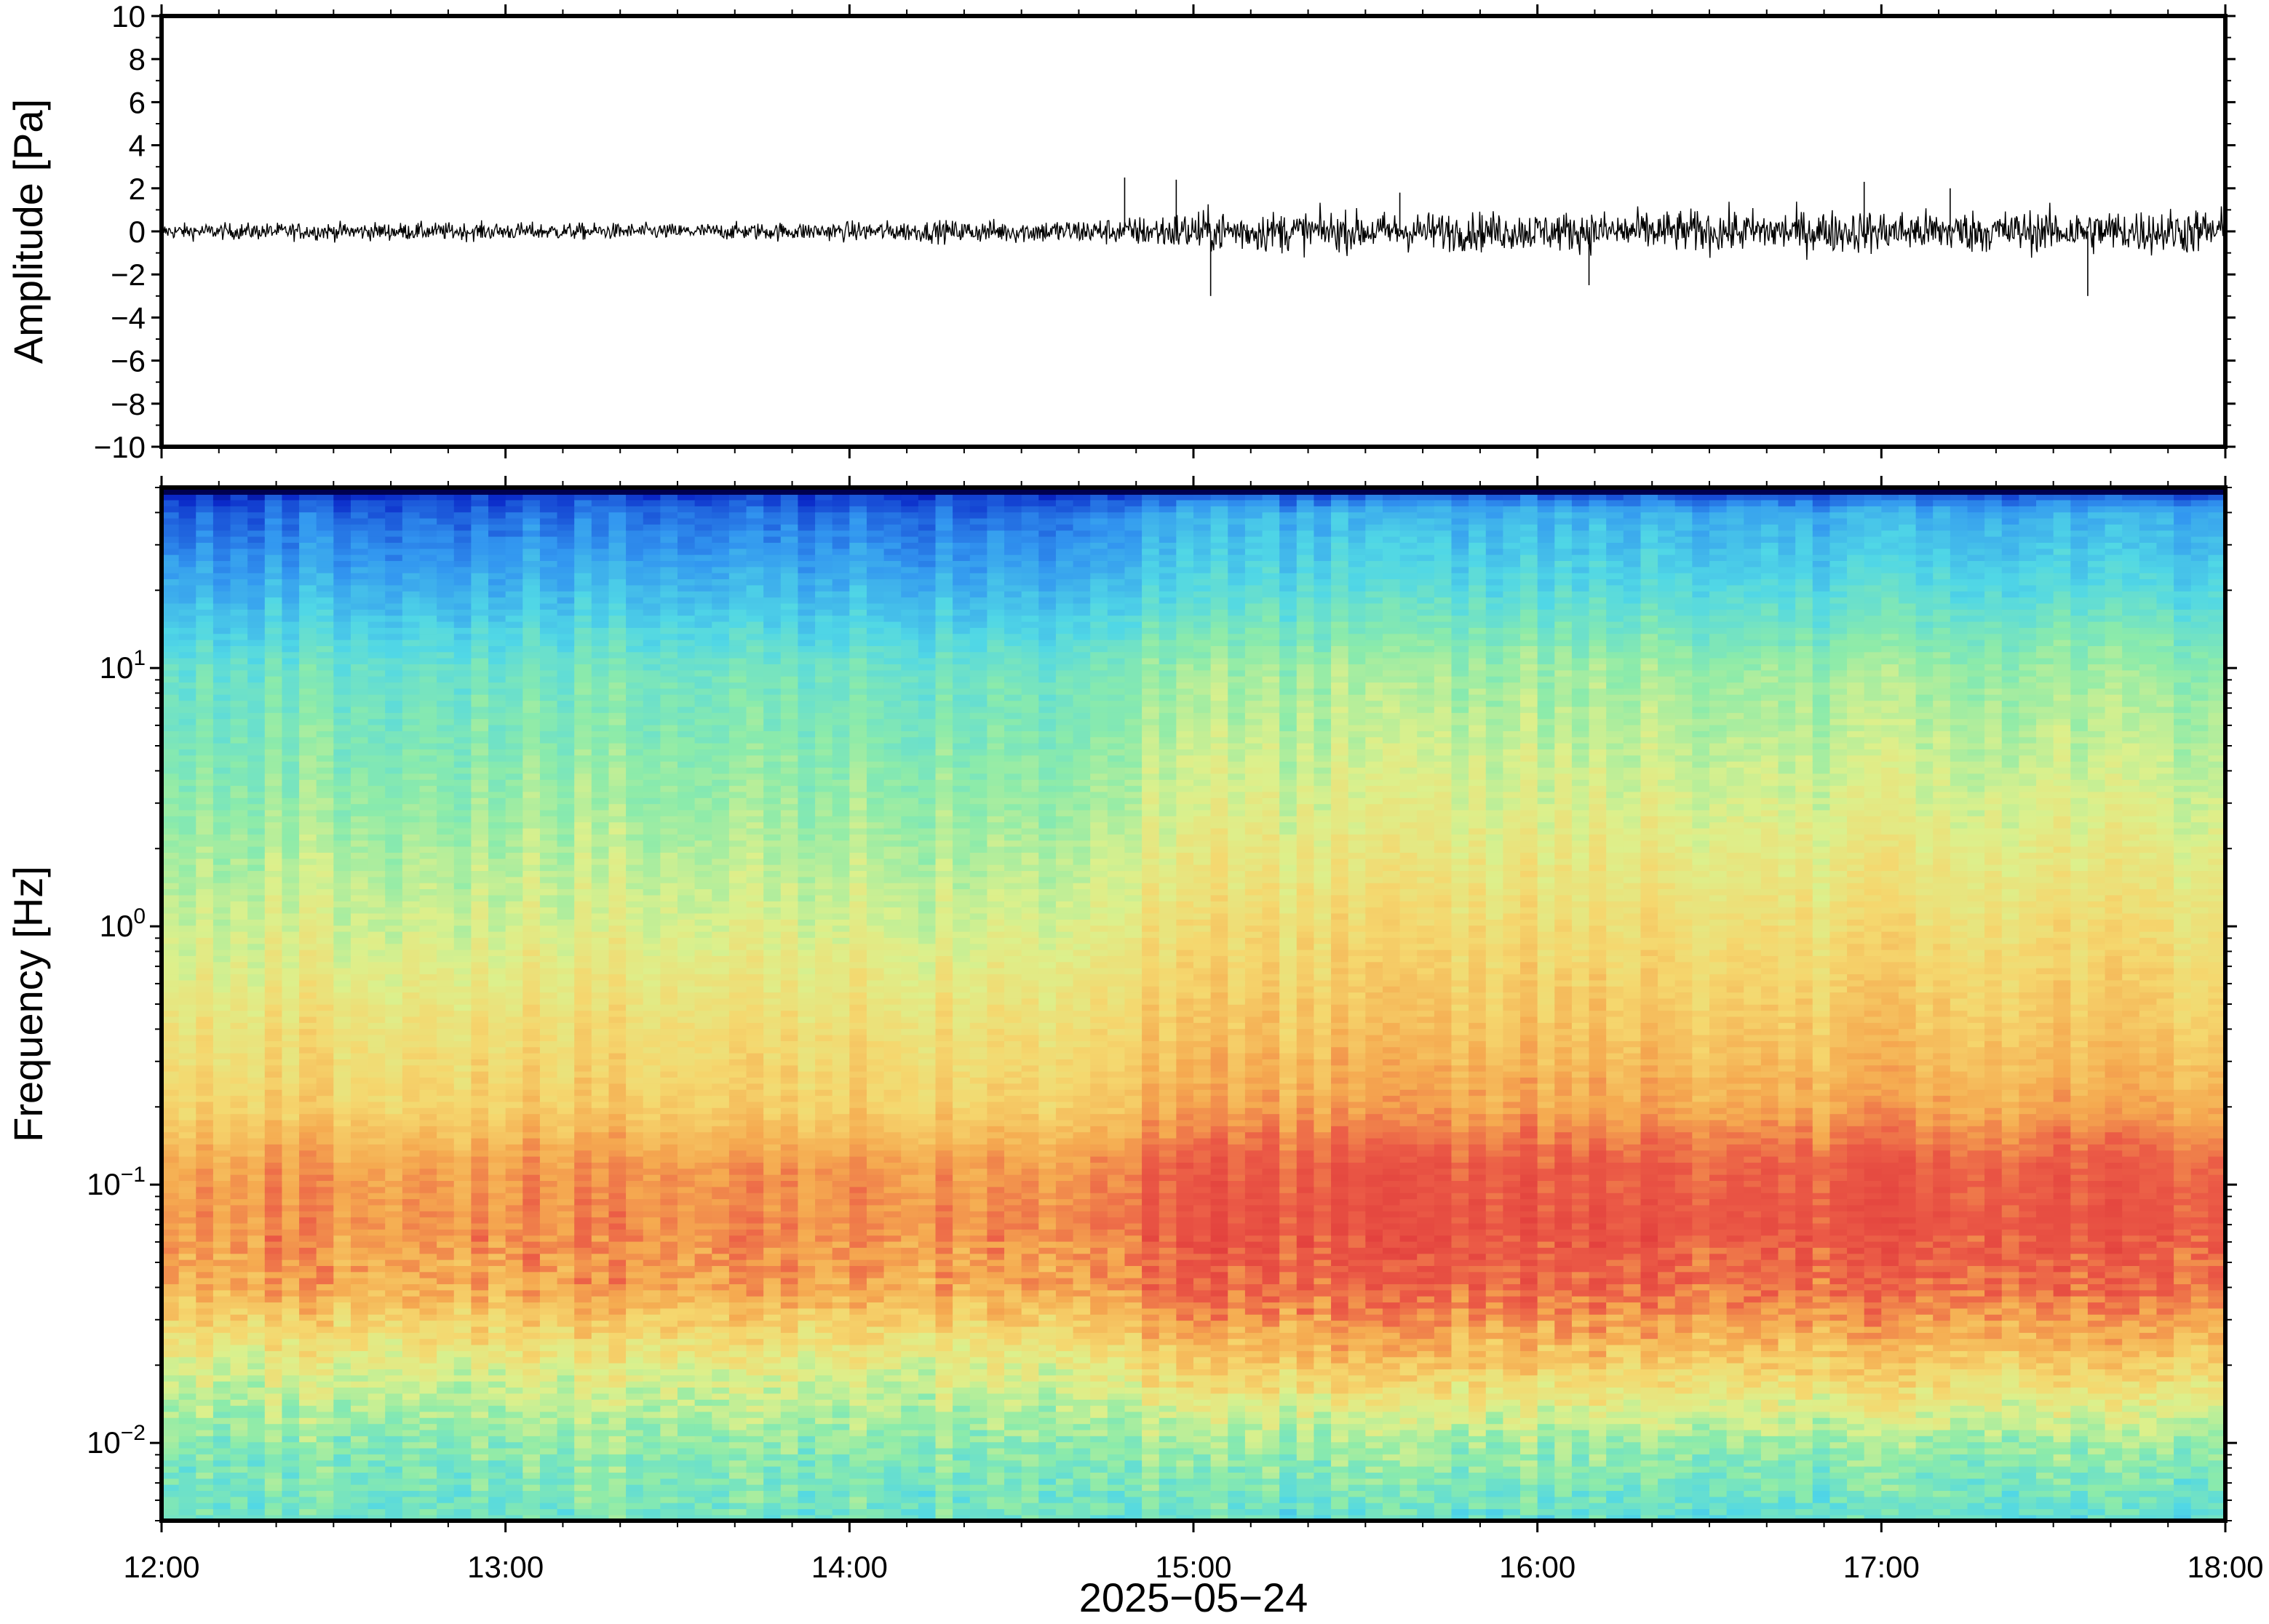 The image size is (2269, 1624). What do you see at coordinates (120, 447) in the screenshot?
I see `waveform-y-tick-label: −10` at bounding box center [120, 447].